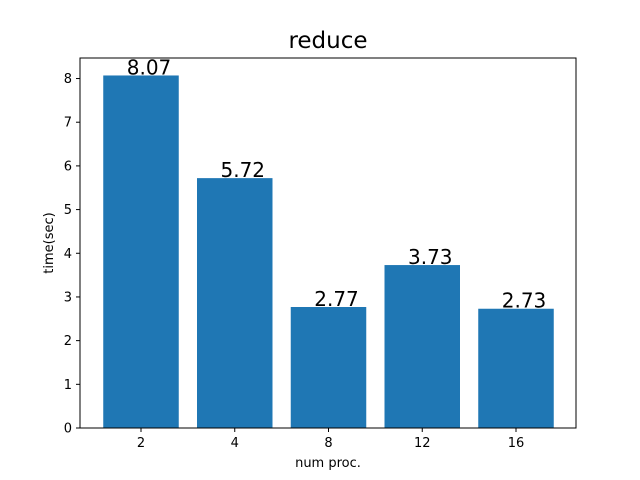 This screenshot has height=480, width=640. I want to click on data-label-4: 5.72, so click(242, 170).